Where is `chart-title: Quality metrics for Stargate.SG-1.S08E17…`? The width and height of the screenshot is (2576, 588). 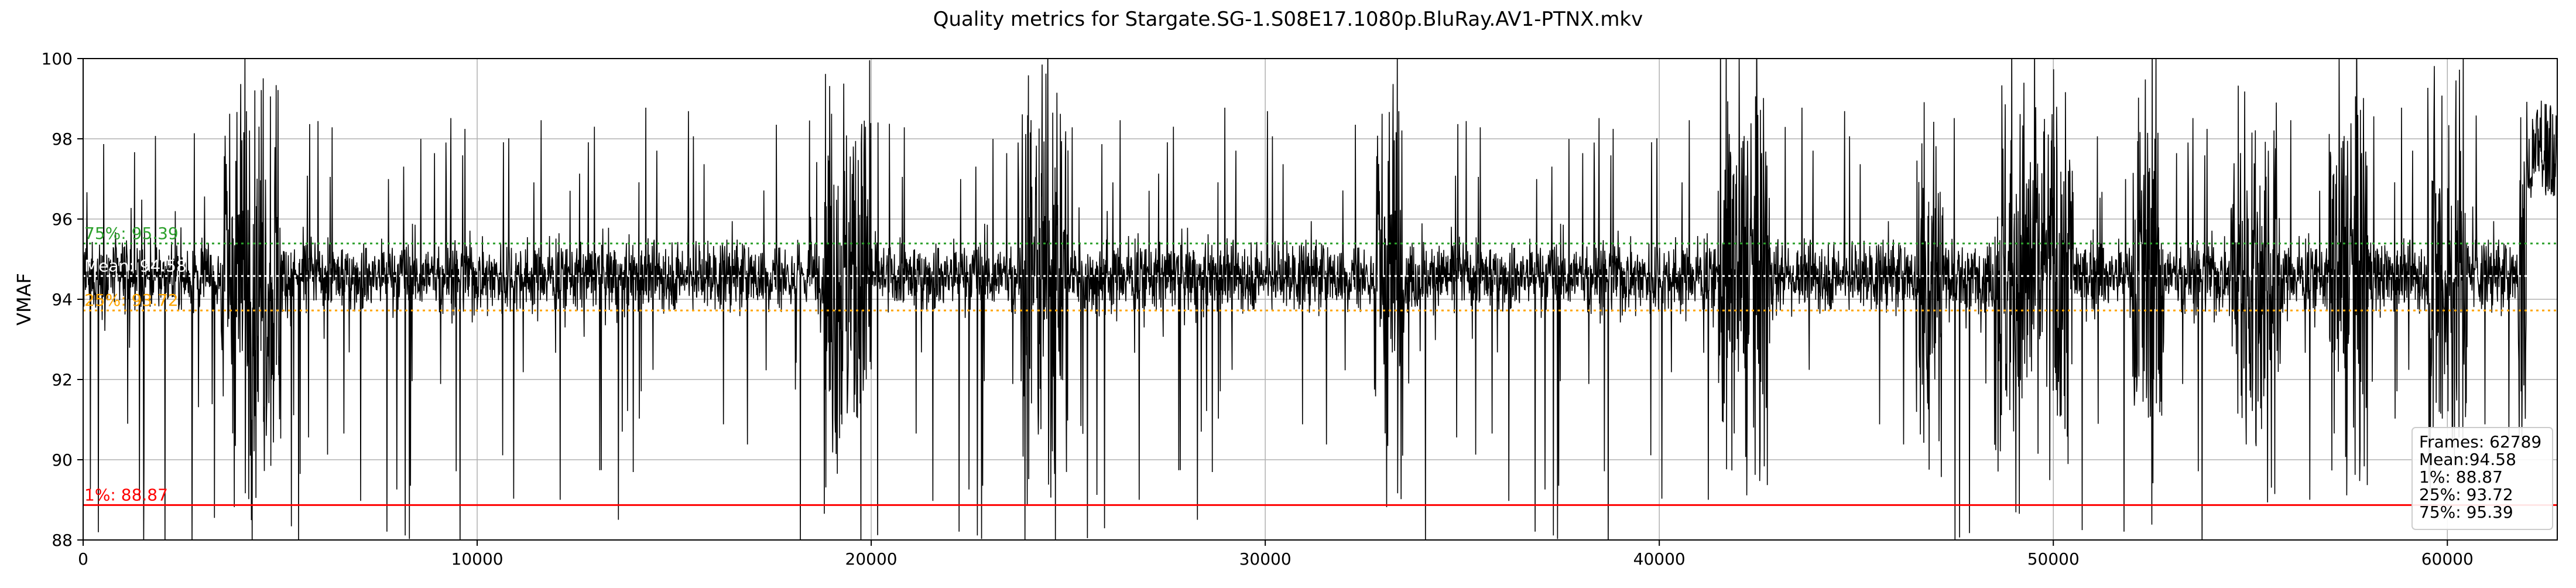 chart-title: Quality metrics for Stargate.SG-1.S08E17… is located at coordinates (1288, 19).